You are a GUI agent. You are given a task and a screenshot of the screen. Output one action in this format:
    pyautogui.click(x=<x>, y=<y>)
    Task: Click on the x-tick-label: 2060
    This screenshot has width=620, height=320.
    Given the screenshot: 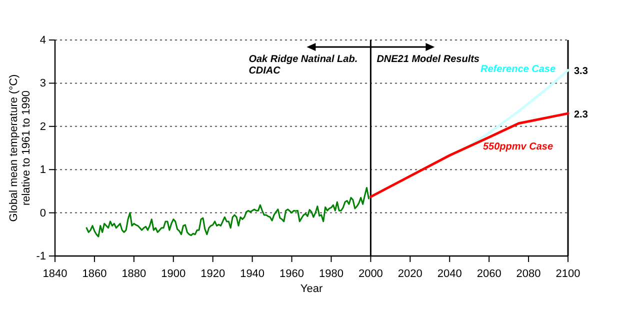 What is the action you would take?
    pyautogui.click(x=489, y=274)
    